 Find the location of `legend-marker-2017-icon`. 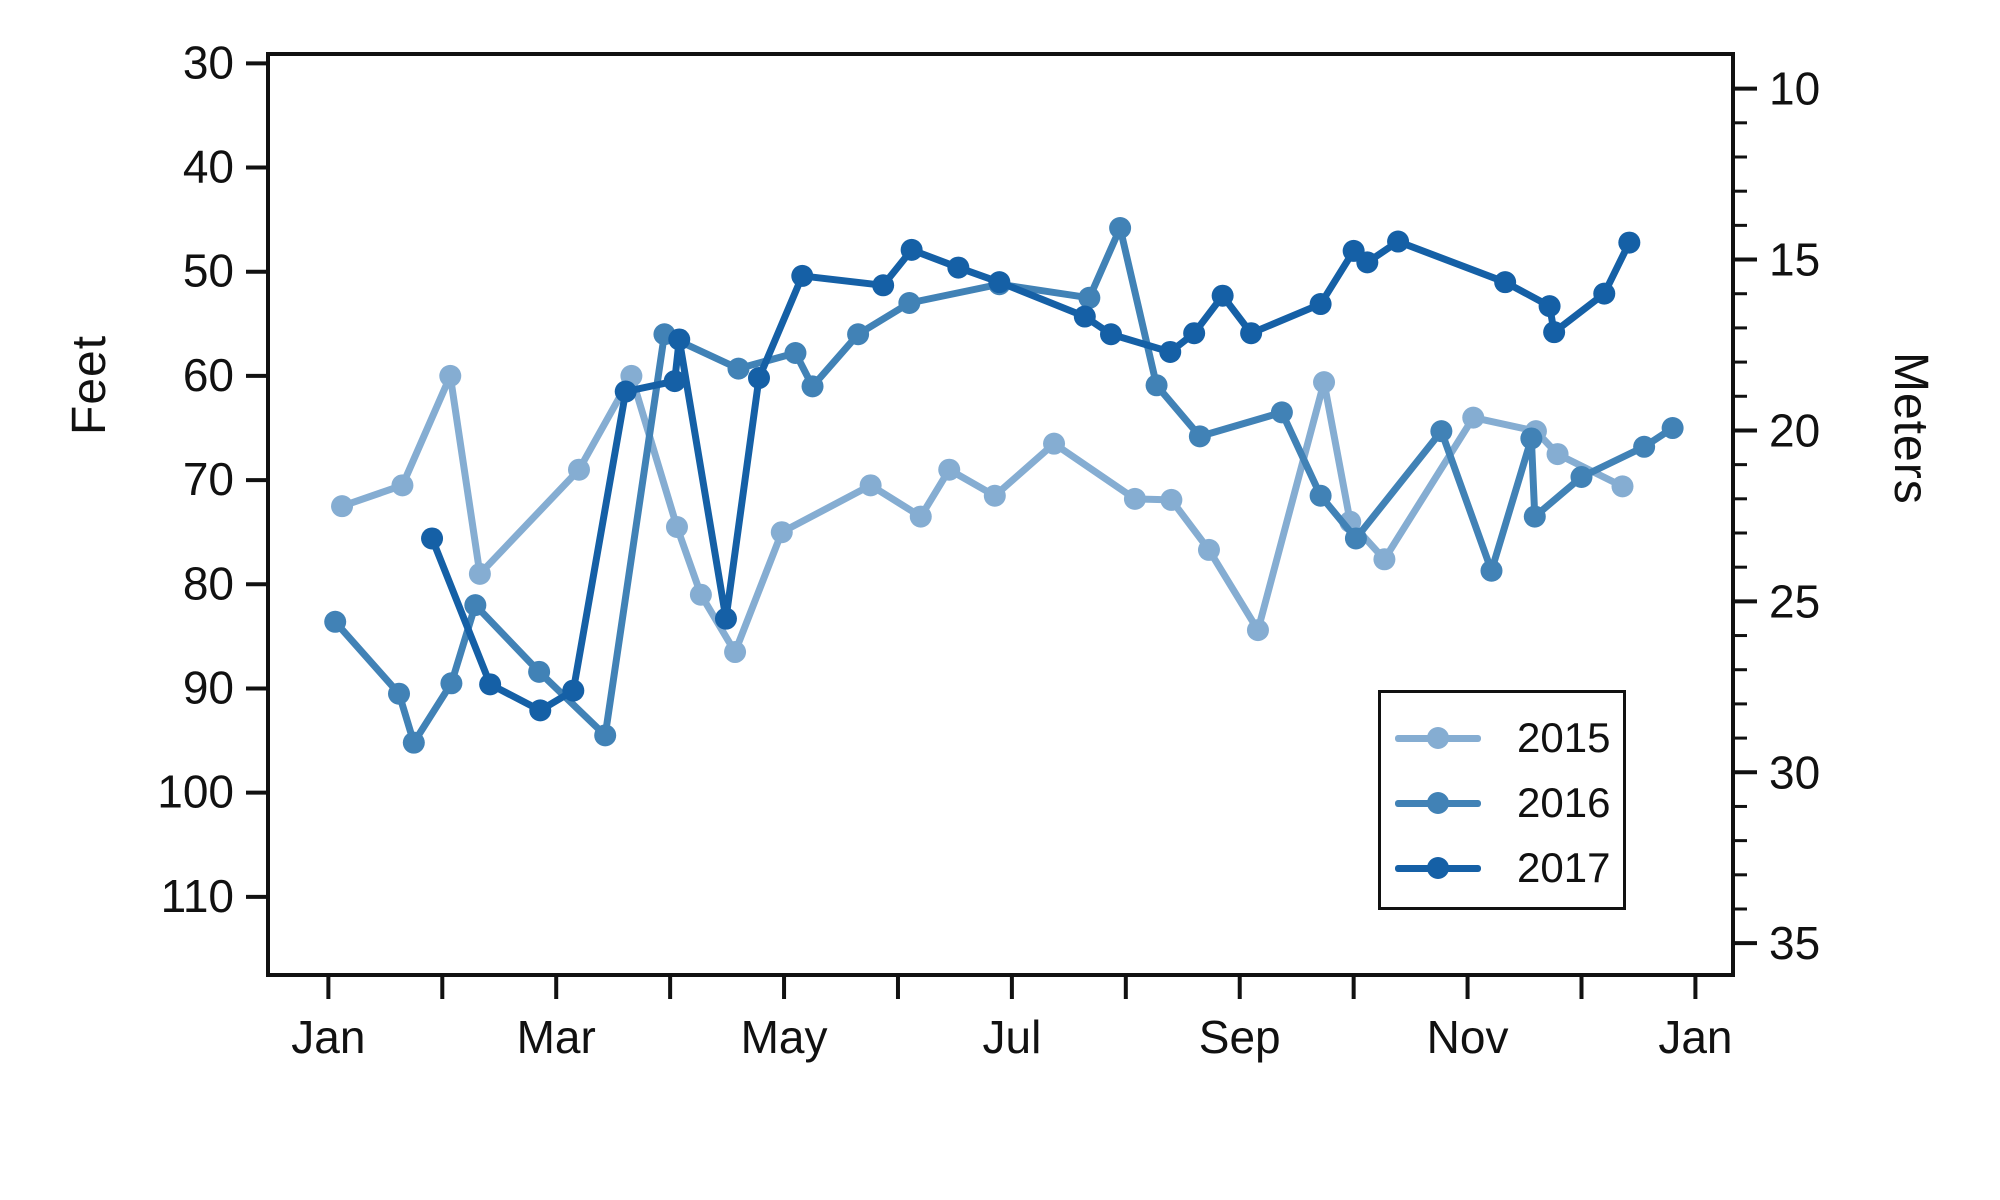

legend-marker-2017-icon is located at coordinates (1438, 868).